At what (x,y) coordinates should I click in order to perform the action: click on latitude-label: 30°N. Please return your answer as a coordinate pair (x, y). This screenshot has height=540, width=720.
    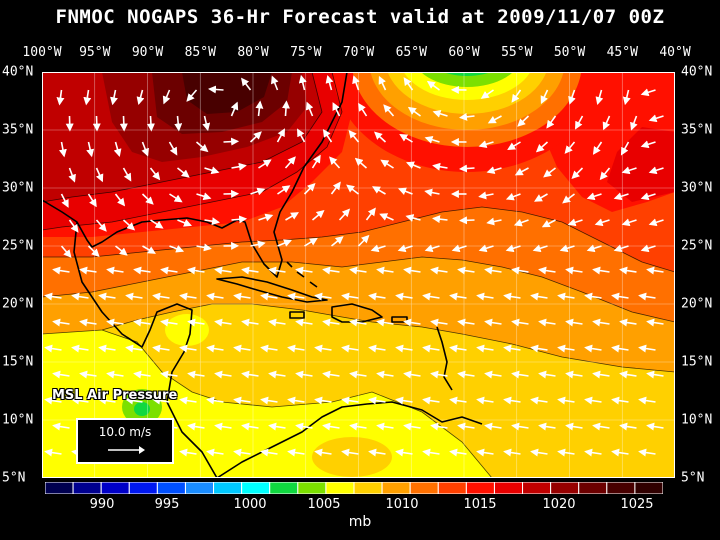
    Looking at the image, I should click on (697, 188).